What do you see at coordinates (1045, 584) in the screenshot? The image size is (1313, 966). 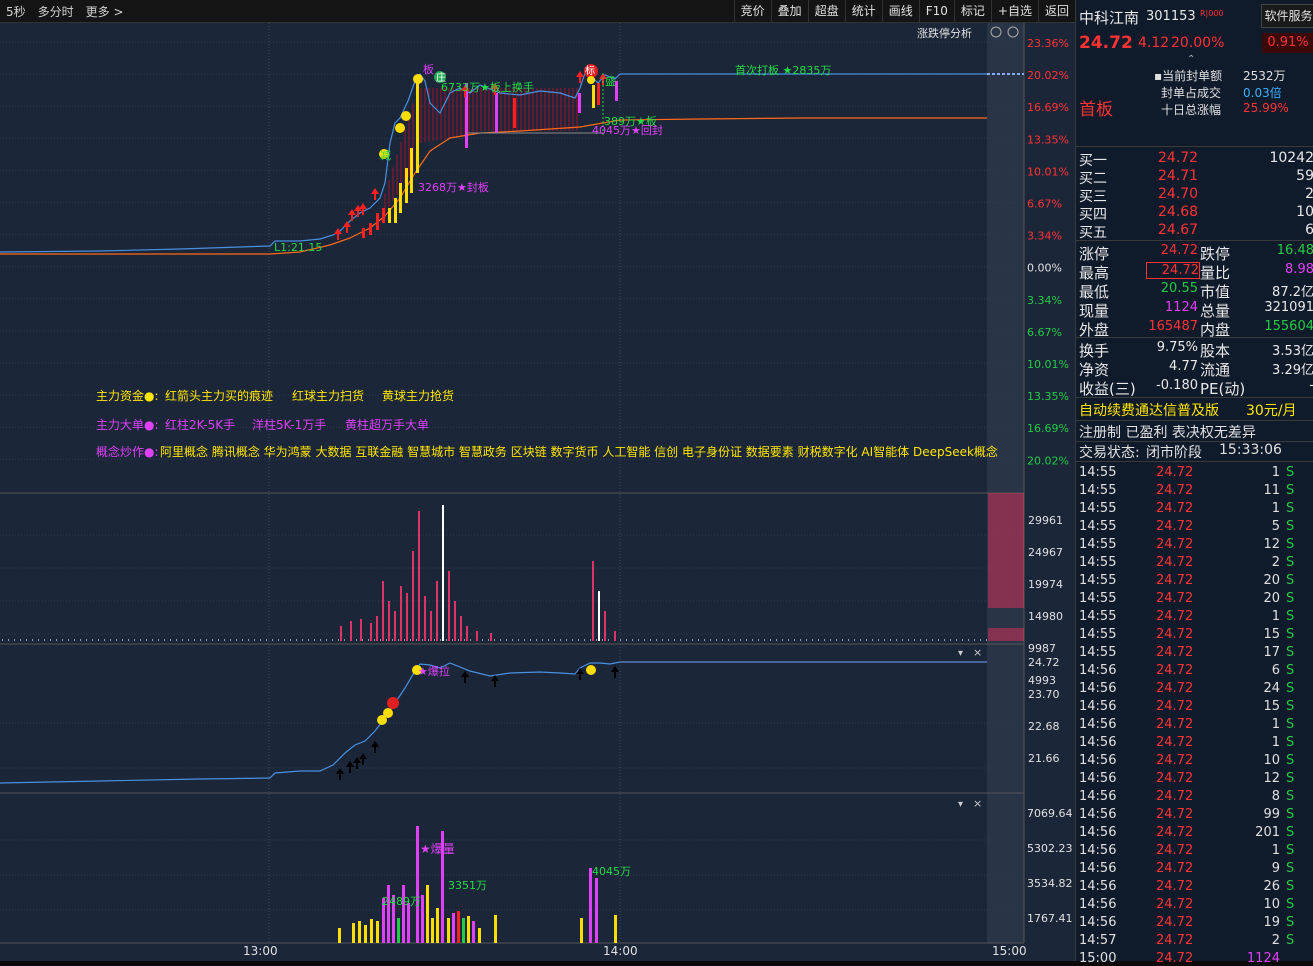 I see `volume-axis-label: 19974` at bounding box center [1045, 584].